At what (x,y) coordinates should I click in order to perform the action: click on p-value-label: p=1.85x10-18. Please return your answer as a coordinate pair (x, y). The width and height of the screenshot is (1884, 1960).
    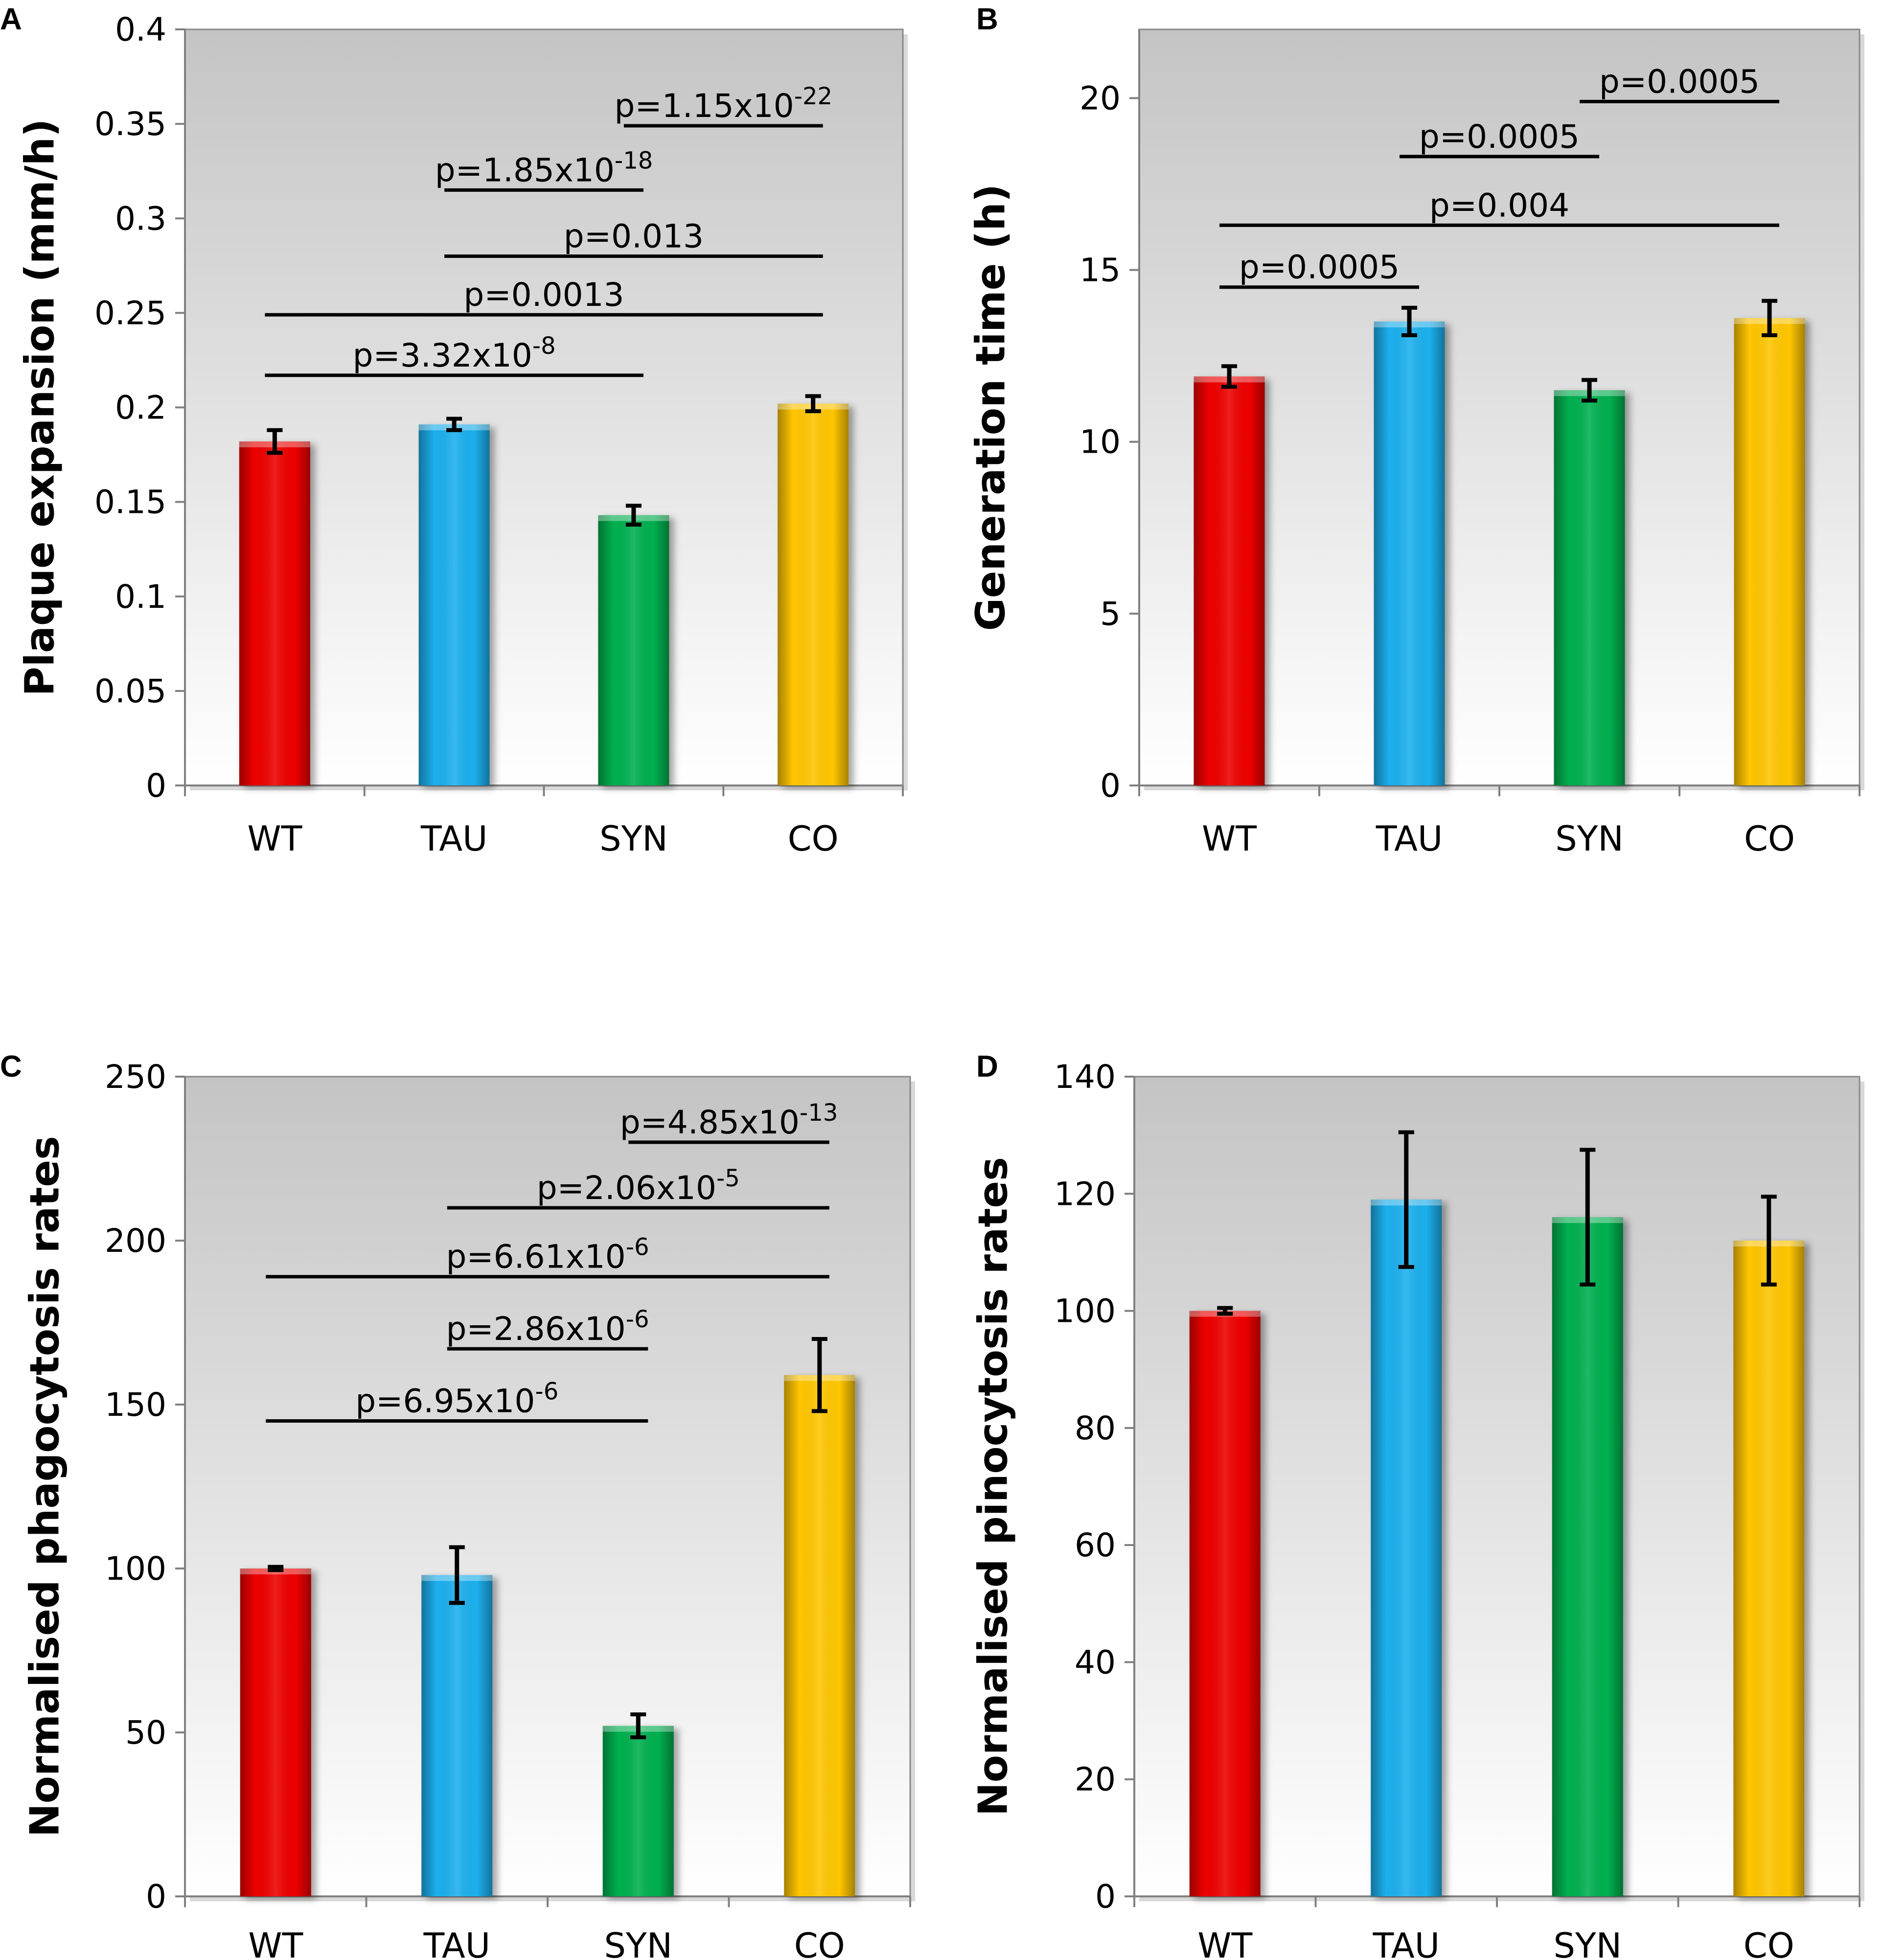
    Looking at the image, I should click on (544, 168).